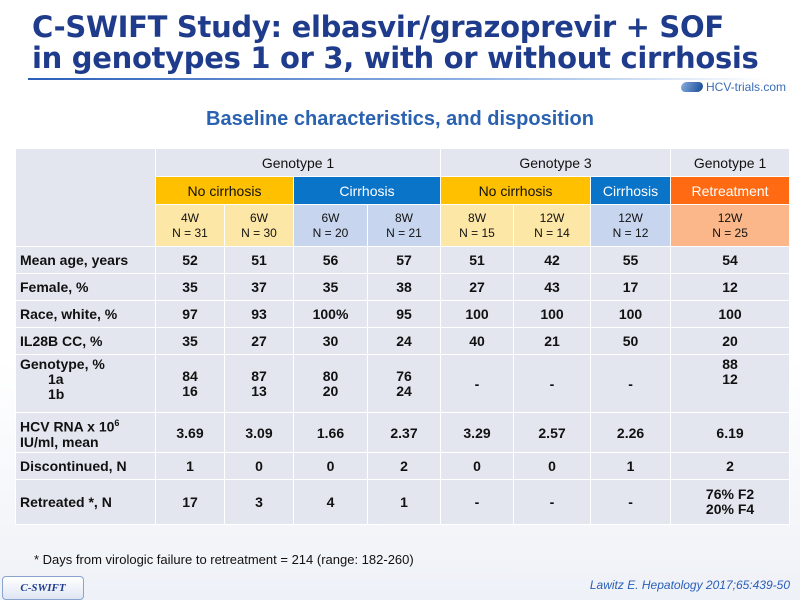 Image resolution: width=800 pixels, height=600 pixels. I want to click on table-row: Mean age, years 52 51 56 57 51 42 55 54, so click(403, 260).